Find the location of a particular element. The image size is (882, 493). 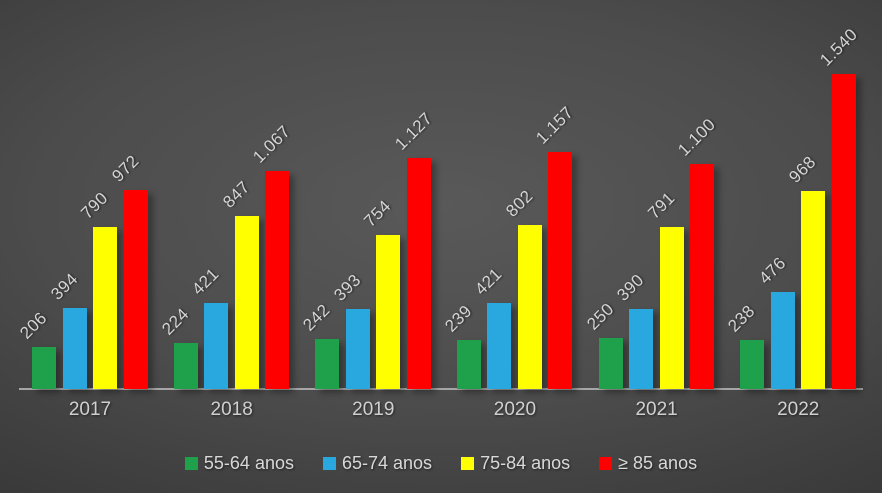

bar-group-2018: 224 421 847 1.067 is located at coordinates (226, 194).